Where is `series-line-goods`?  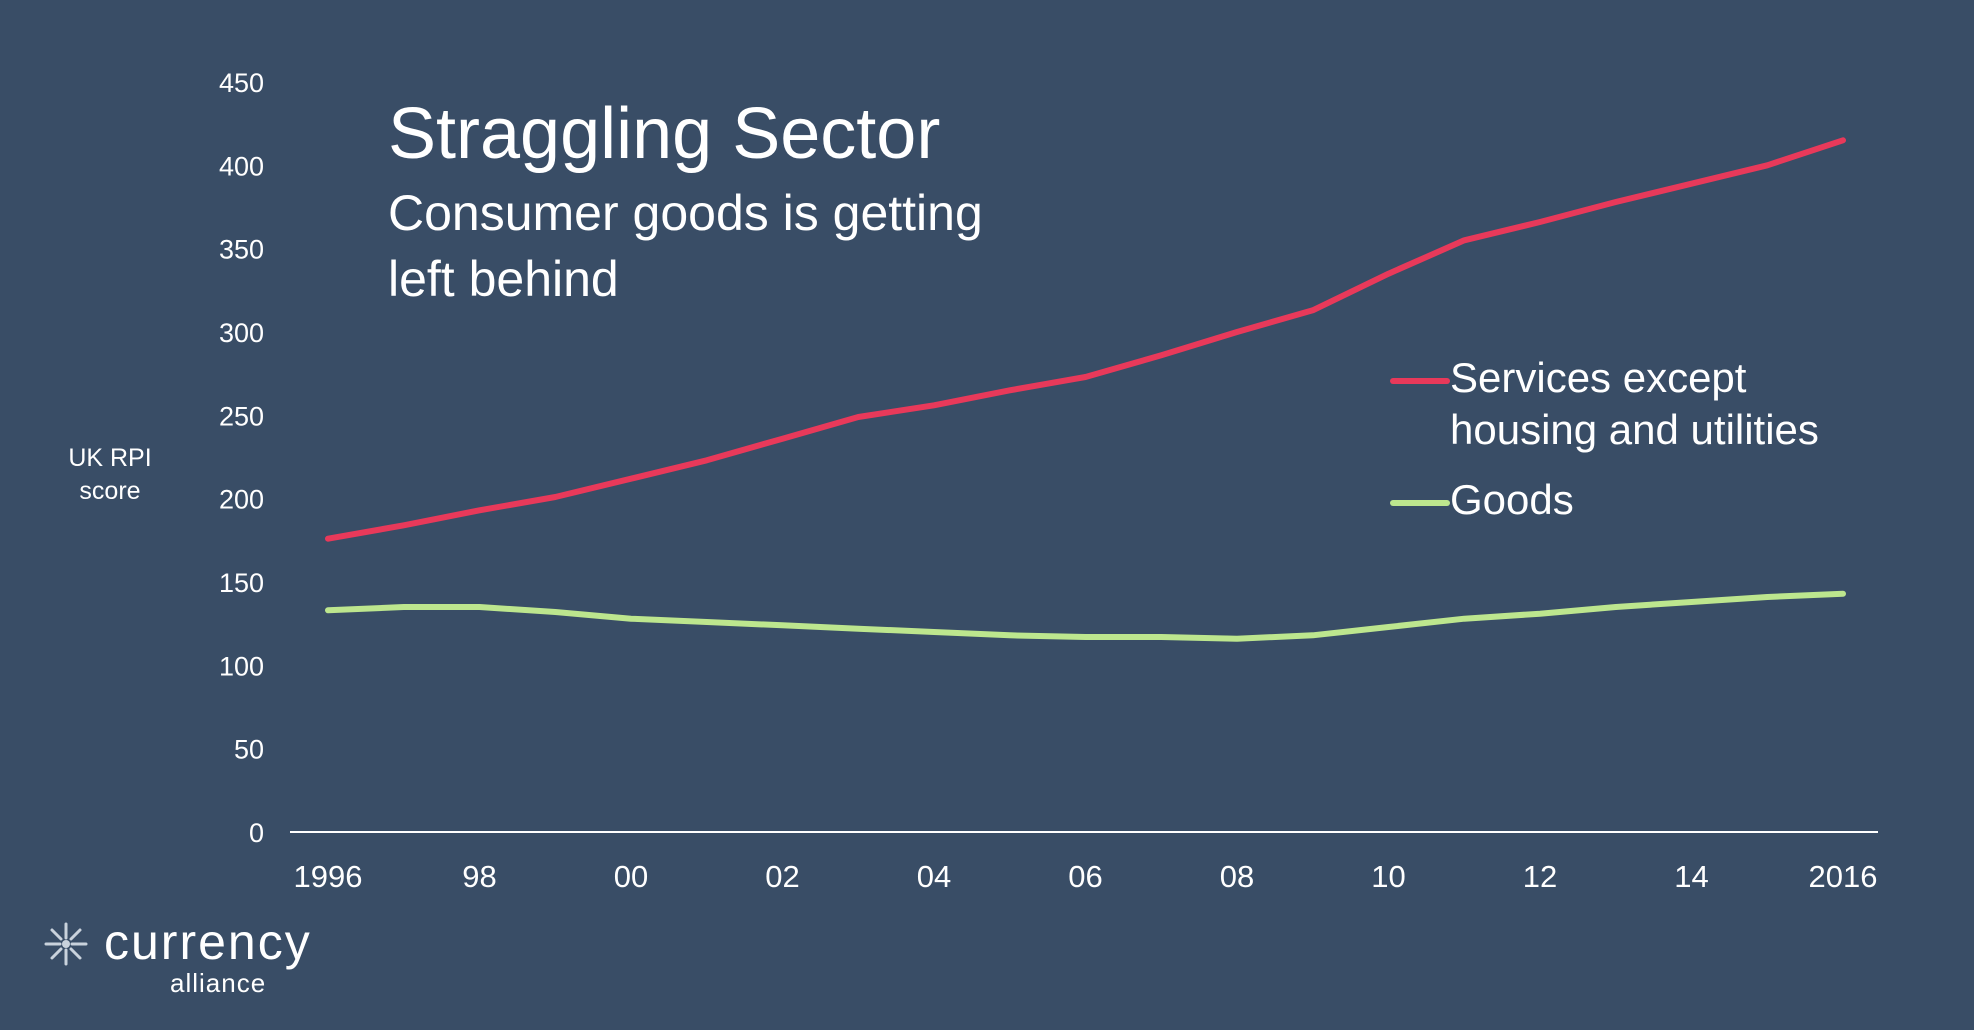
series-line-goods is located at coordinates (1085, 616).